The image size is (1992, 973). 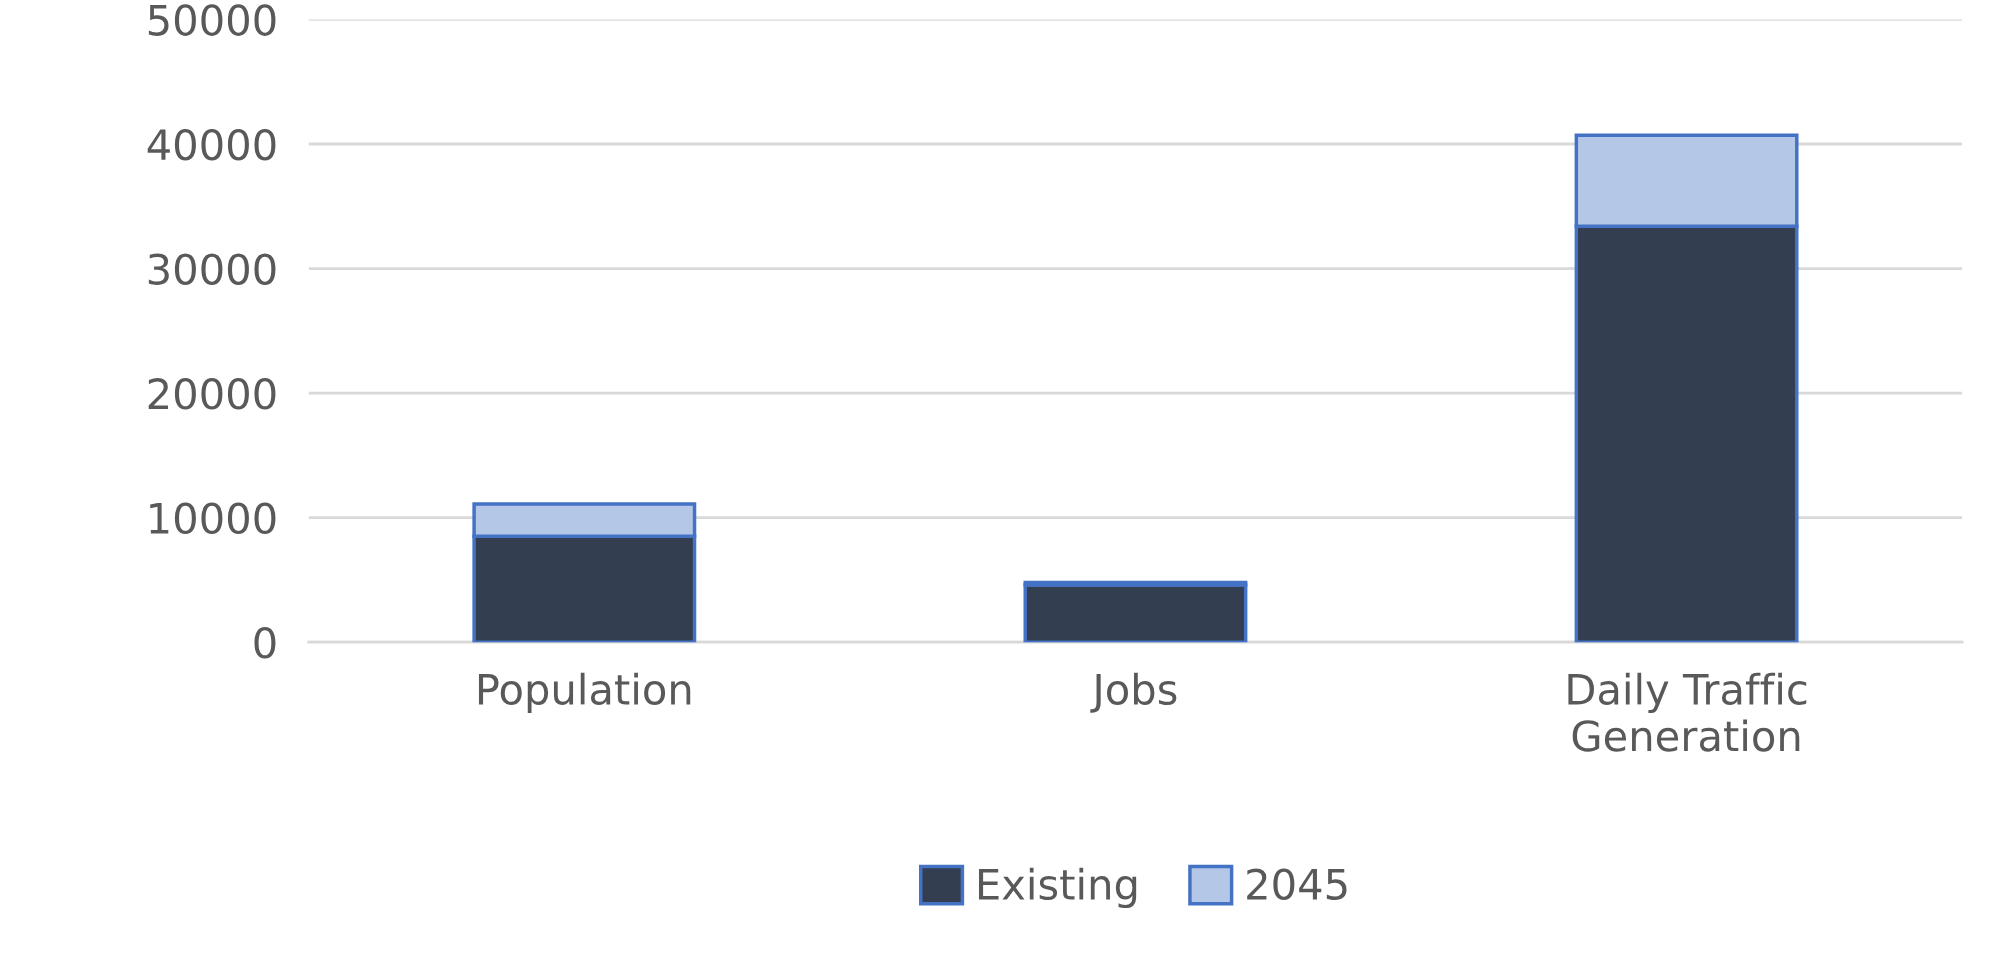 What do you see at coordinates (213, 518) in the screenshot?
I see `y-tick-label: 10000` at bounding box center [213, 518].